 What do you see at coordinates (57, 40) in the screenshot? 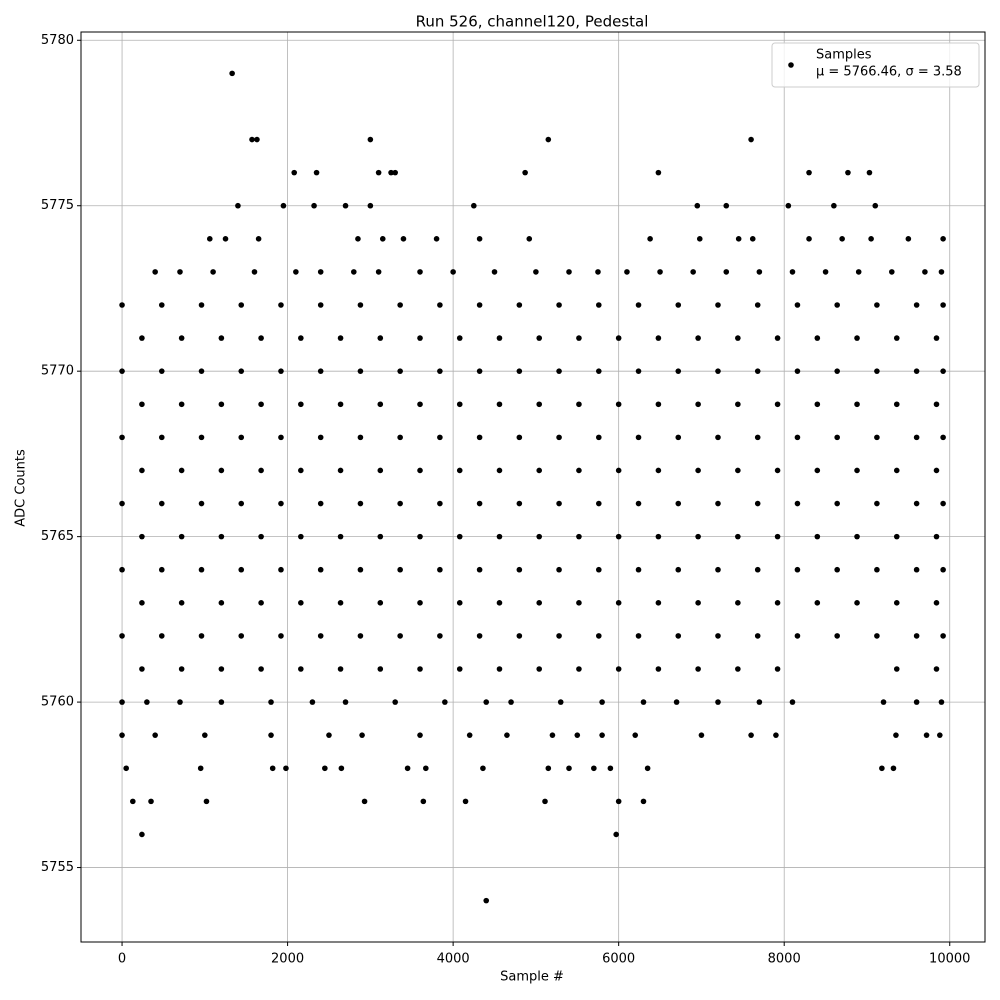
I see `y-tick-label: 5780` at bounding box center [57, 40].